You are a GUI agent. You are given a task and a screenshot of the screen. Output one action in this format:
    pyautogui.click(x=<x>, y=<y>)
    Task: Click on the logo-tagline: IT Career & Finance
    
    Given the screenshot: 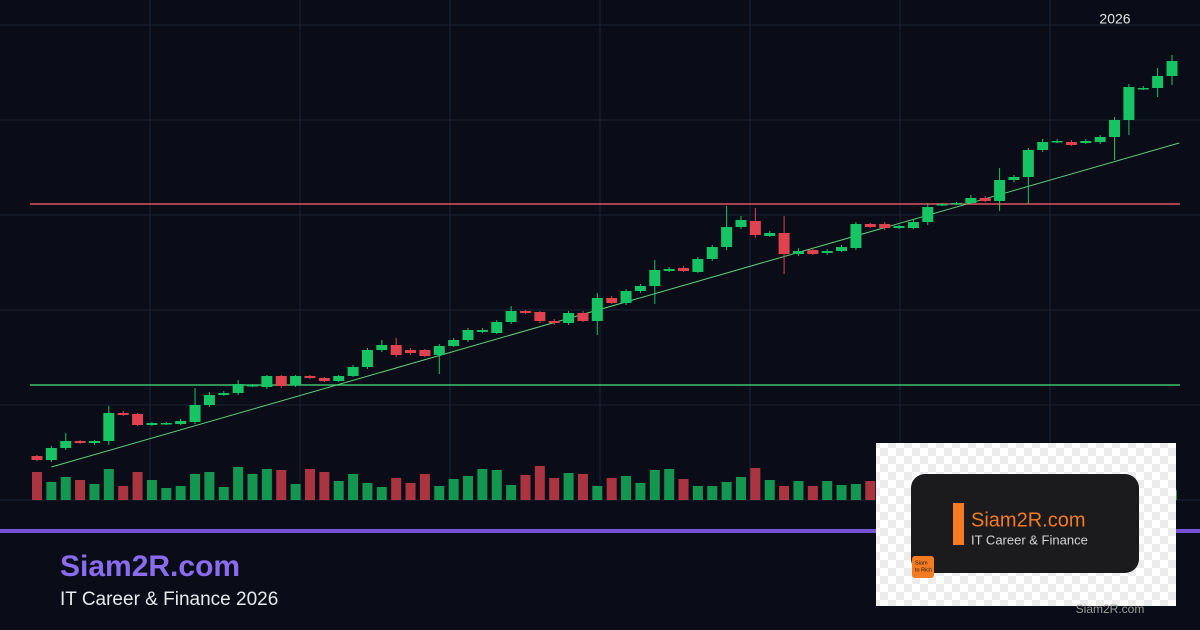 What is the action you would take?
    pyautogui.click(x=1029, y=539)
    